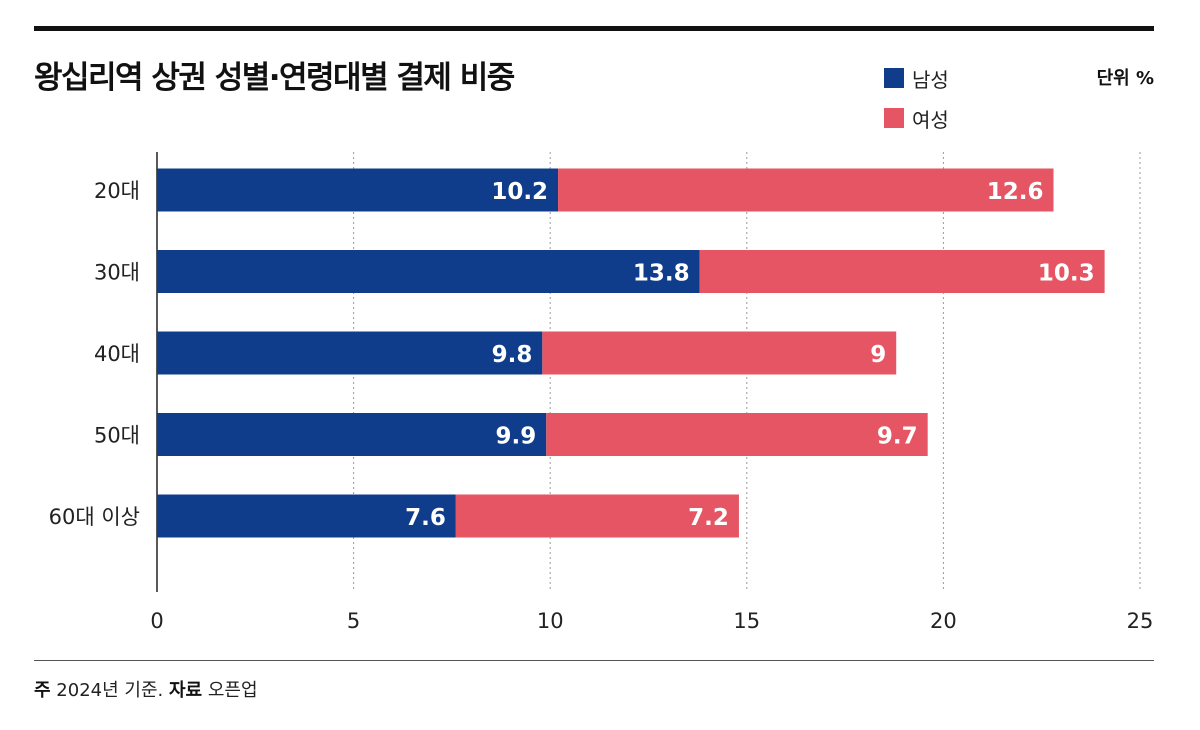 The width and height of the screenshot is (1200, 730). I want to click on top-rule, so click(594, 28).